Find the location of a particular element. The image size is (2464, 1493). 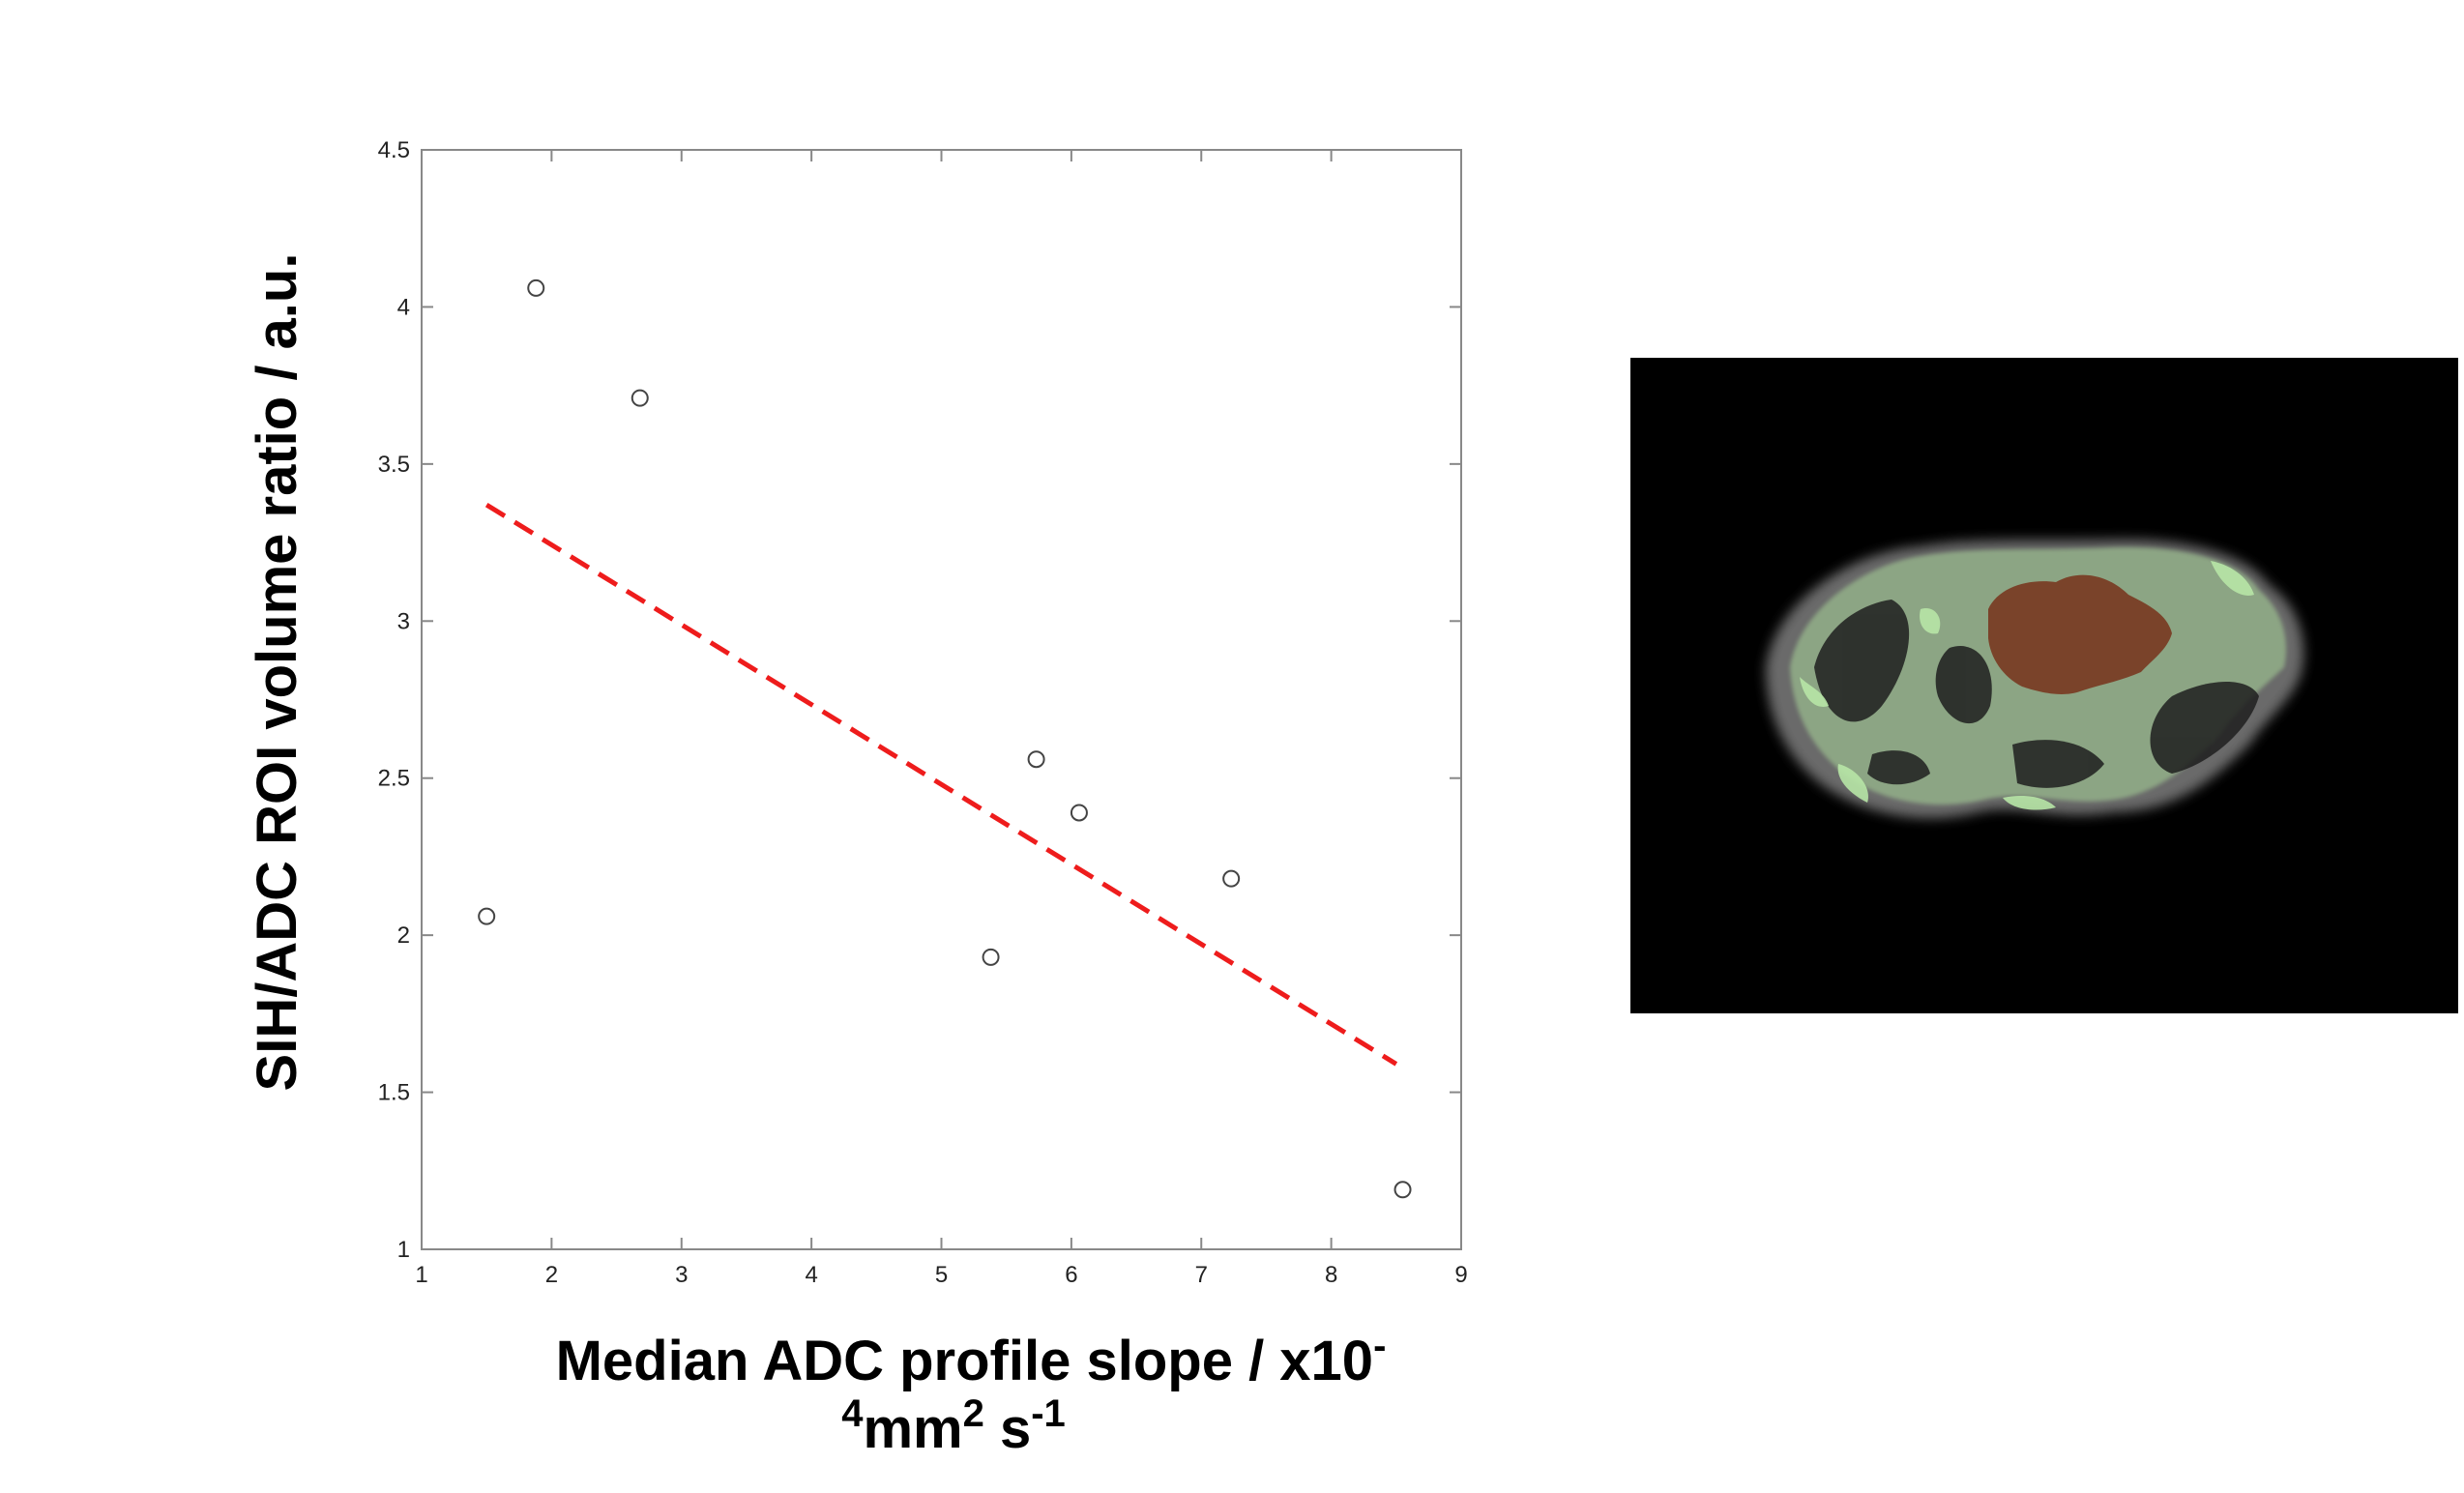

mri-brain-image is located at coordinates (2044, 685).